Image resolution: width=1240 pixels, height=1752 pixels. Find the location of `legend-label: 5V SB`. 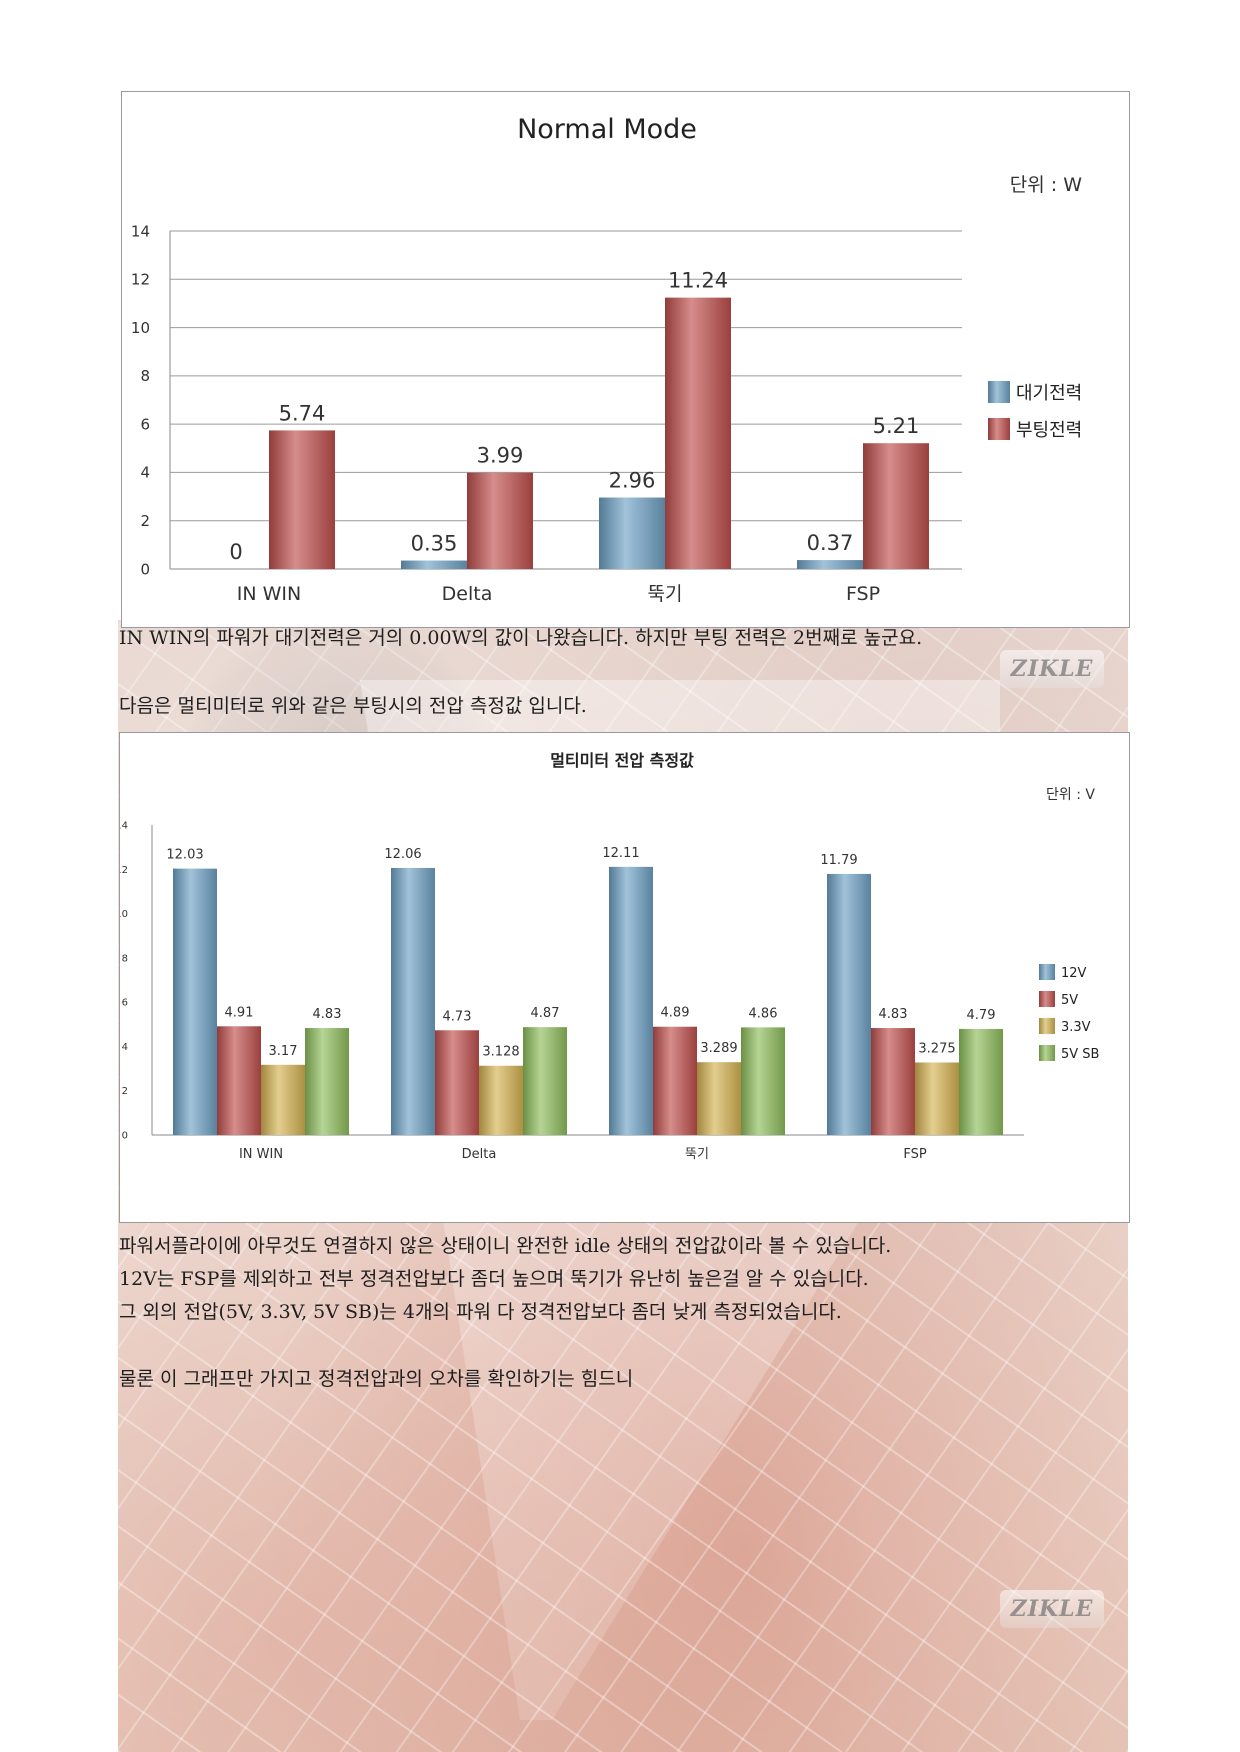

legend-label: 5V SB is located at coordinates (1080, 1054).